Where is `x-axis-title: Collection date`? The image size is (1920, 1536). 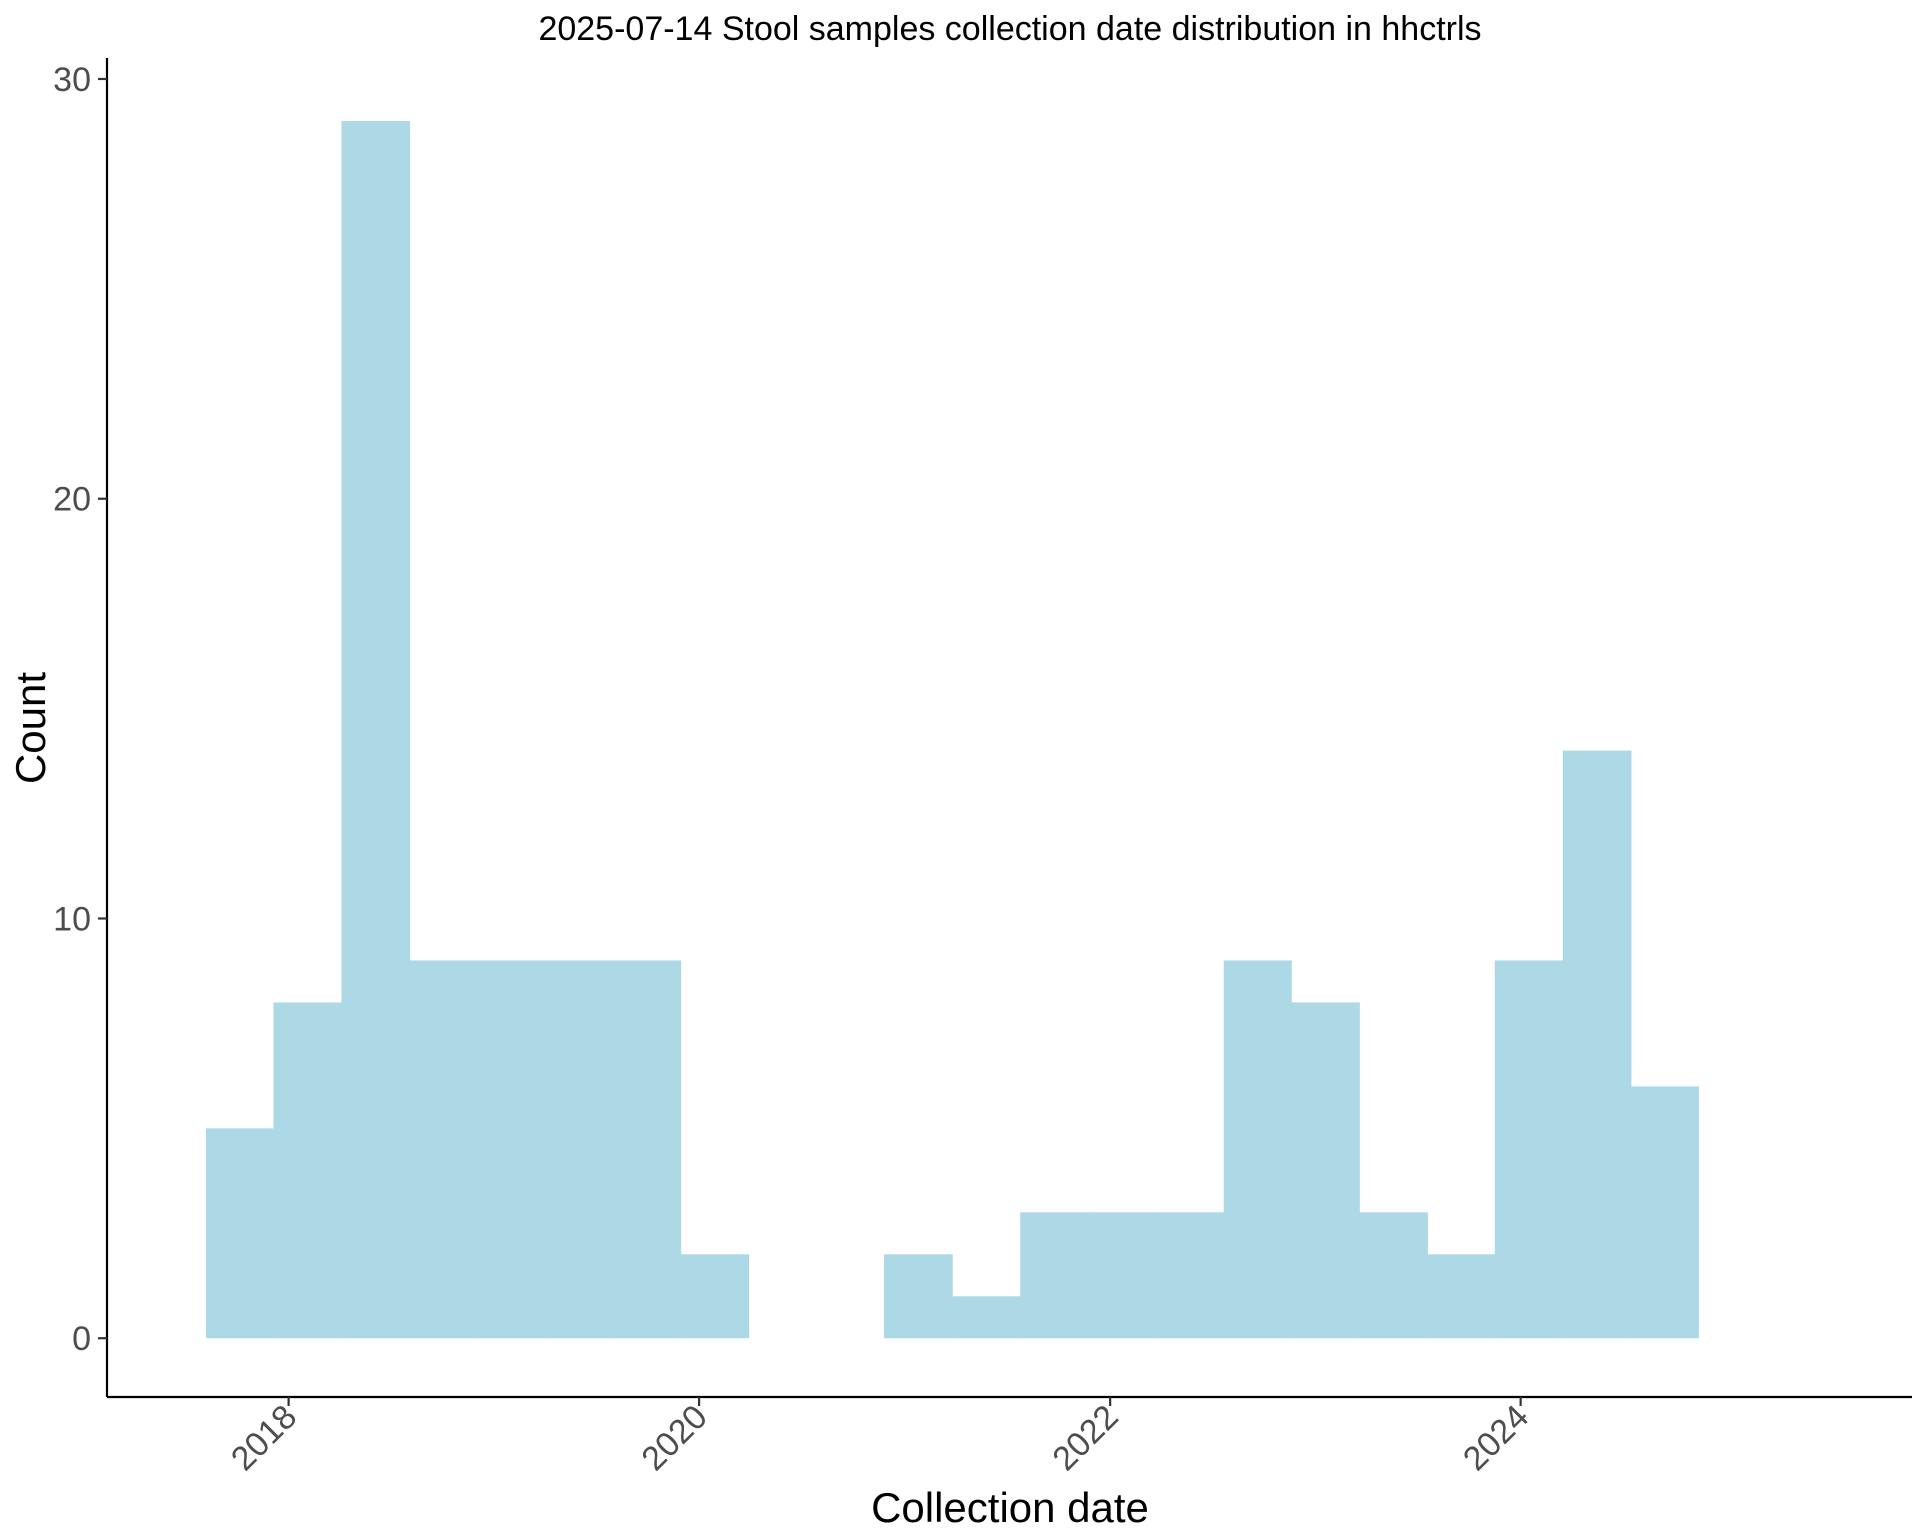 x-axis-title: Collection date is located at coordinates (1010, 1507).